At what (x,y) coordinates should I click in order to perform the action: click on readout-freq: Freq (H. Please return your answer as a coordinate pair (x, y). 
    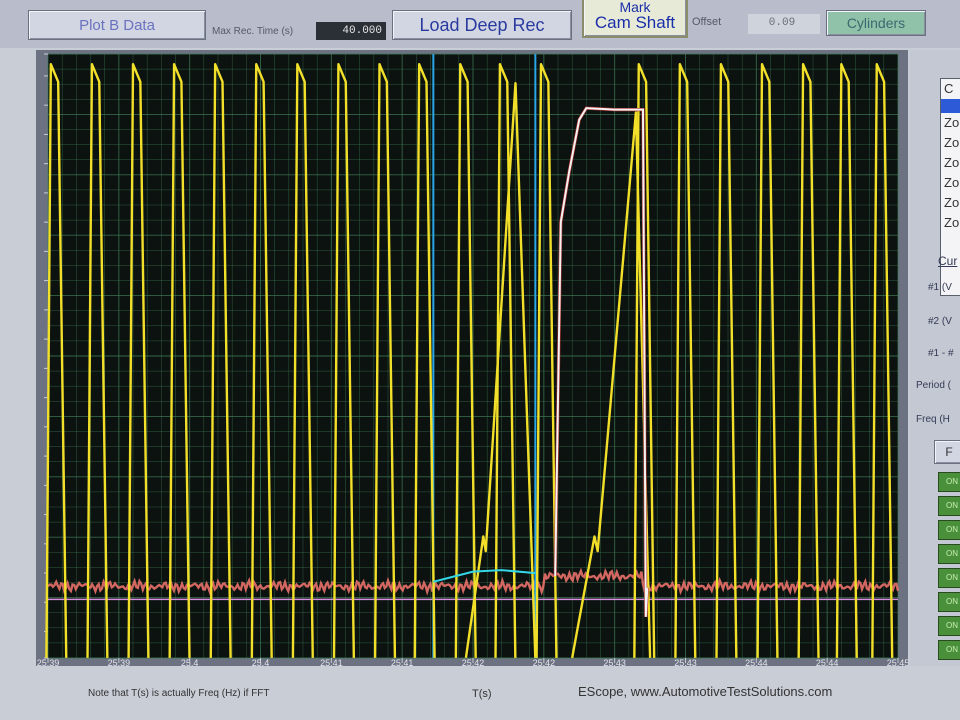
    Looking at the image, I should click on (933, 419).